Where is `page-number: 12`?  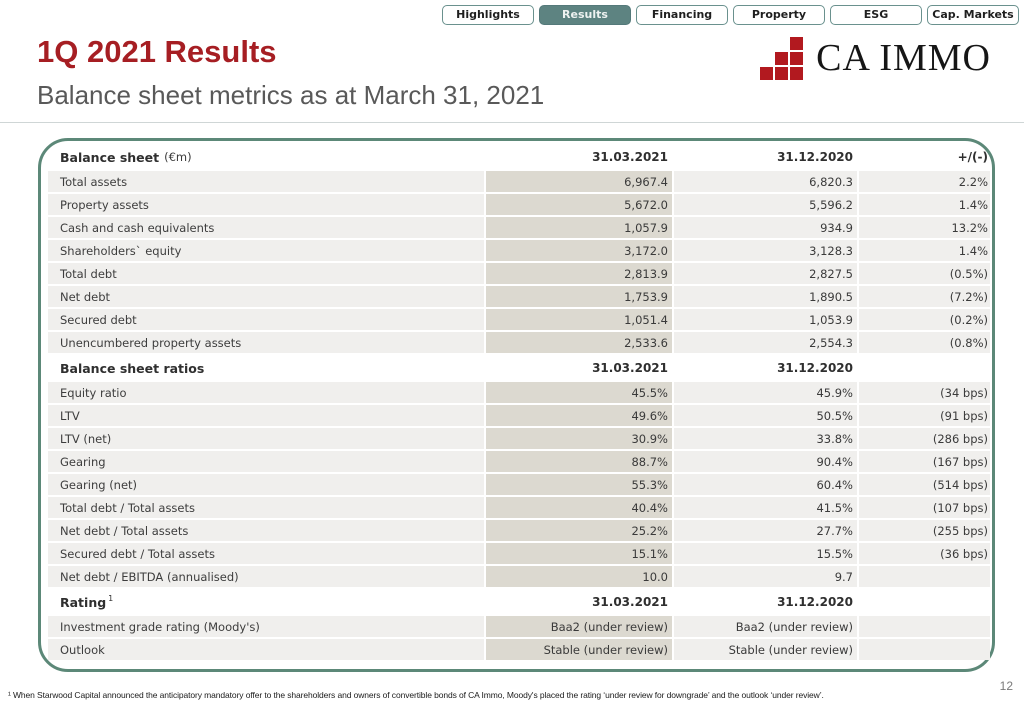 page-number: 12 is located at coordinates (1006, 686).